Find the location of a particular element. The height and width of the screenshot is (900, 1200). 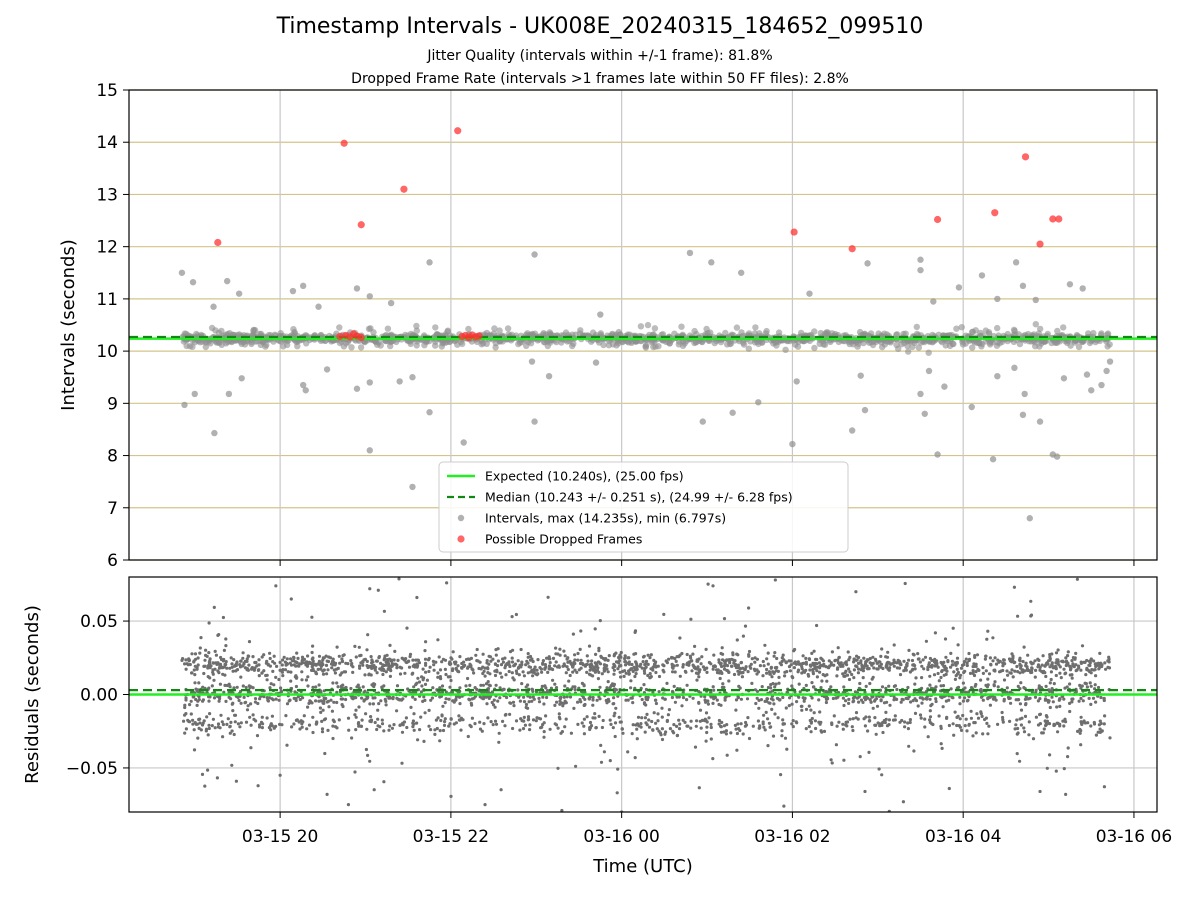

y-tick-label: 9 is located at coordinates (112, 404).